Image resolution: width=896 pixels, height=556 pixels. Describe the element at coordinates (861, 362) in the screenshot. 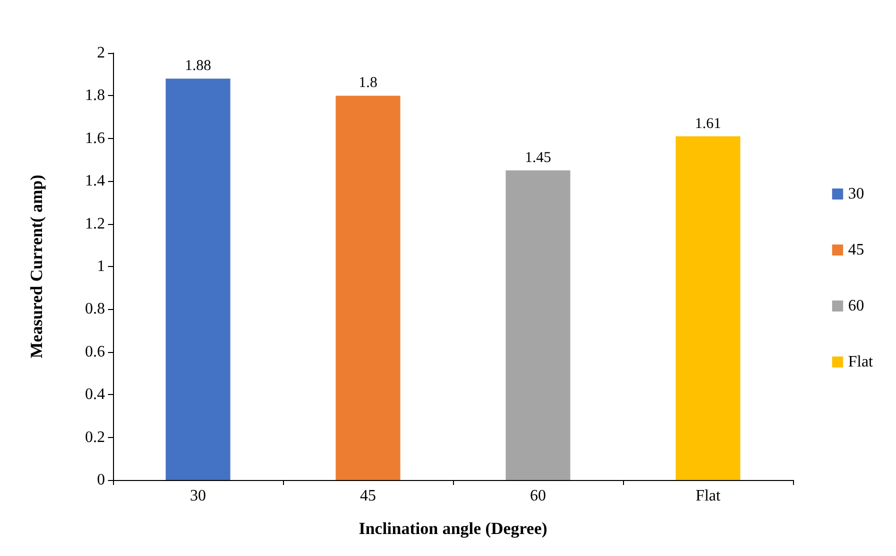

I see `legend-label: Flat` at that location.